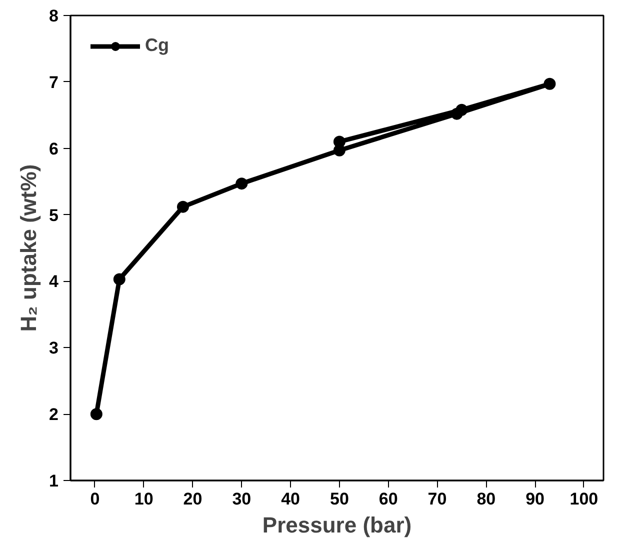 The image size is (619, 545). Describe the element at coordinates (54, 282) in the screenshot. I see `y-tick-label: 4` at that location.